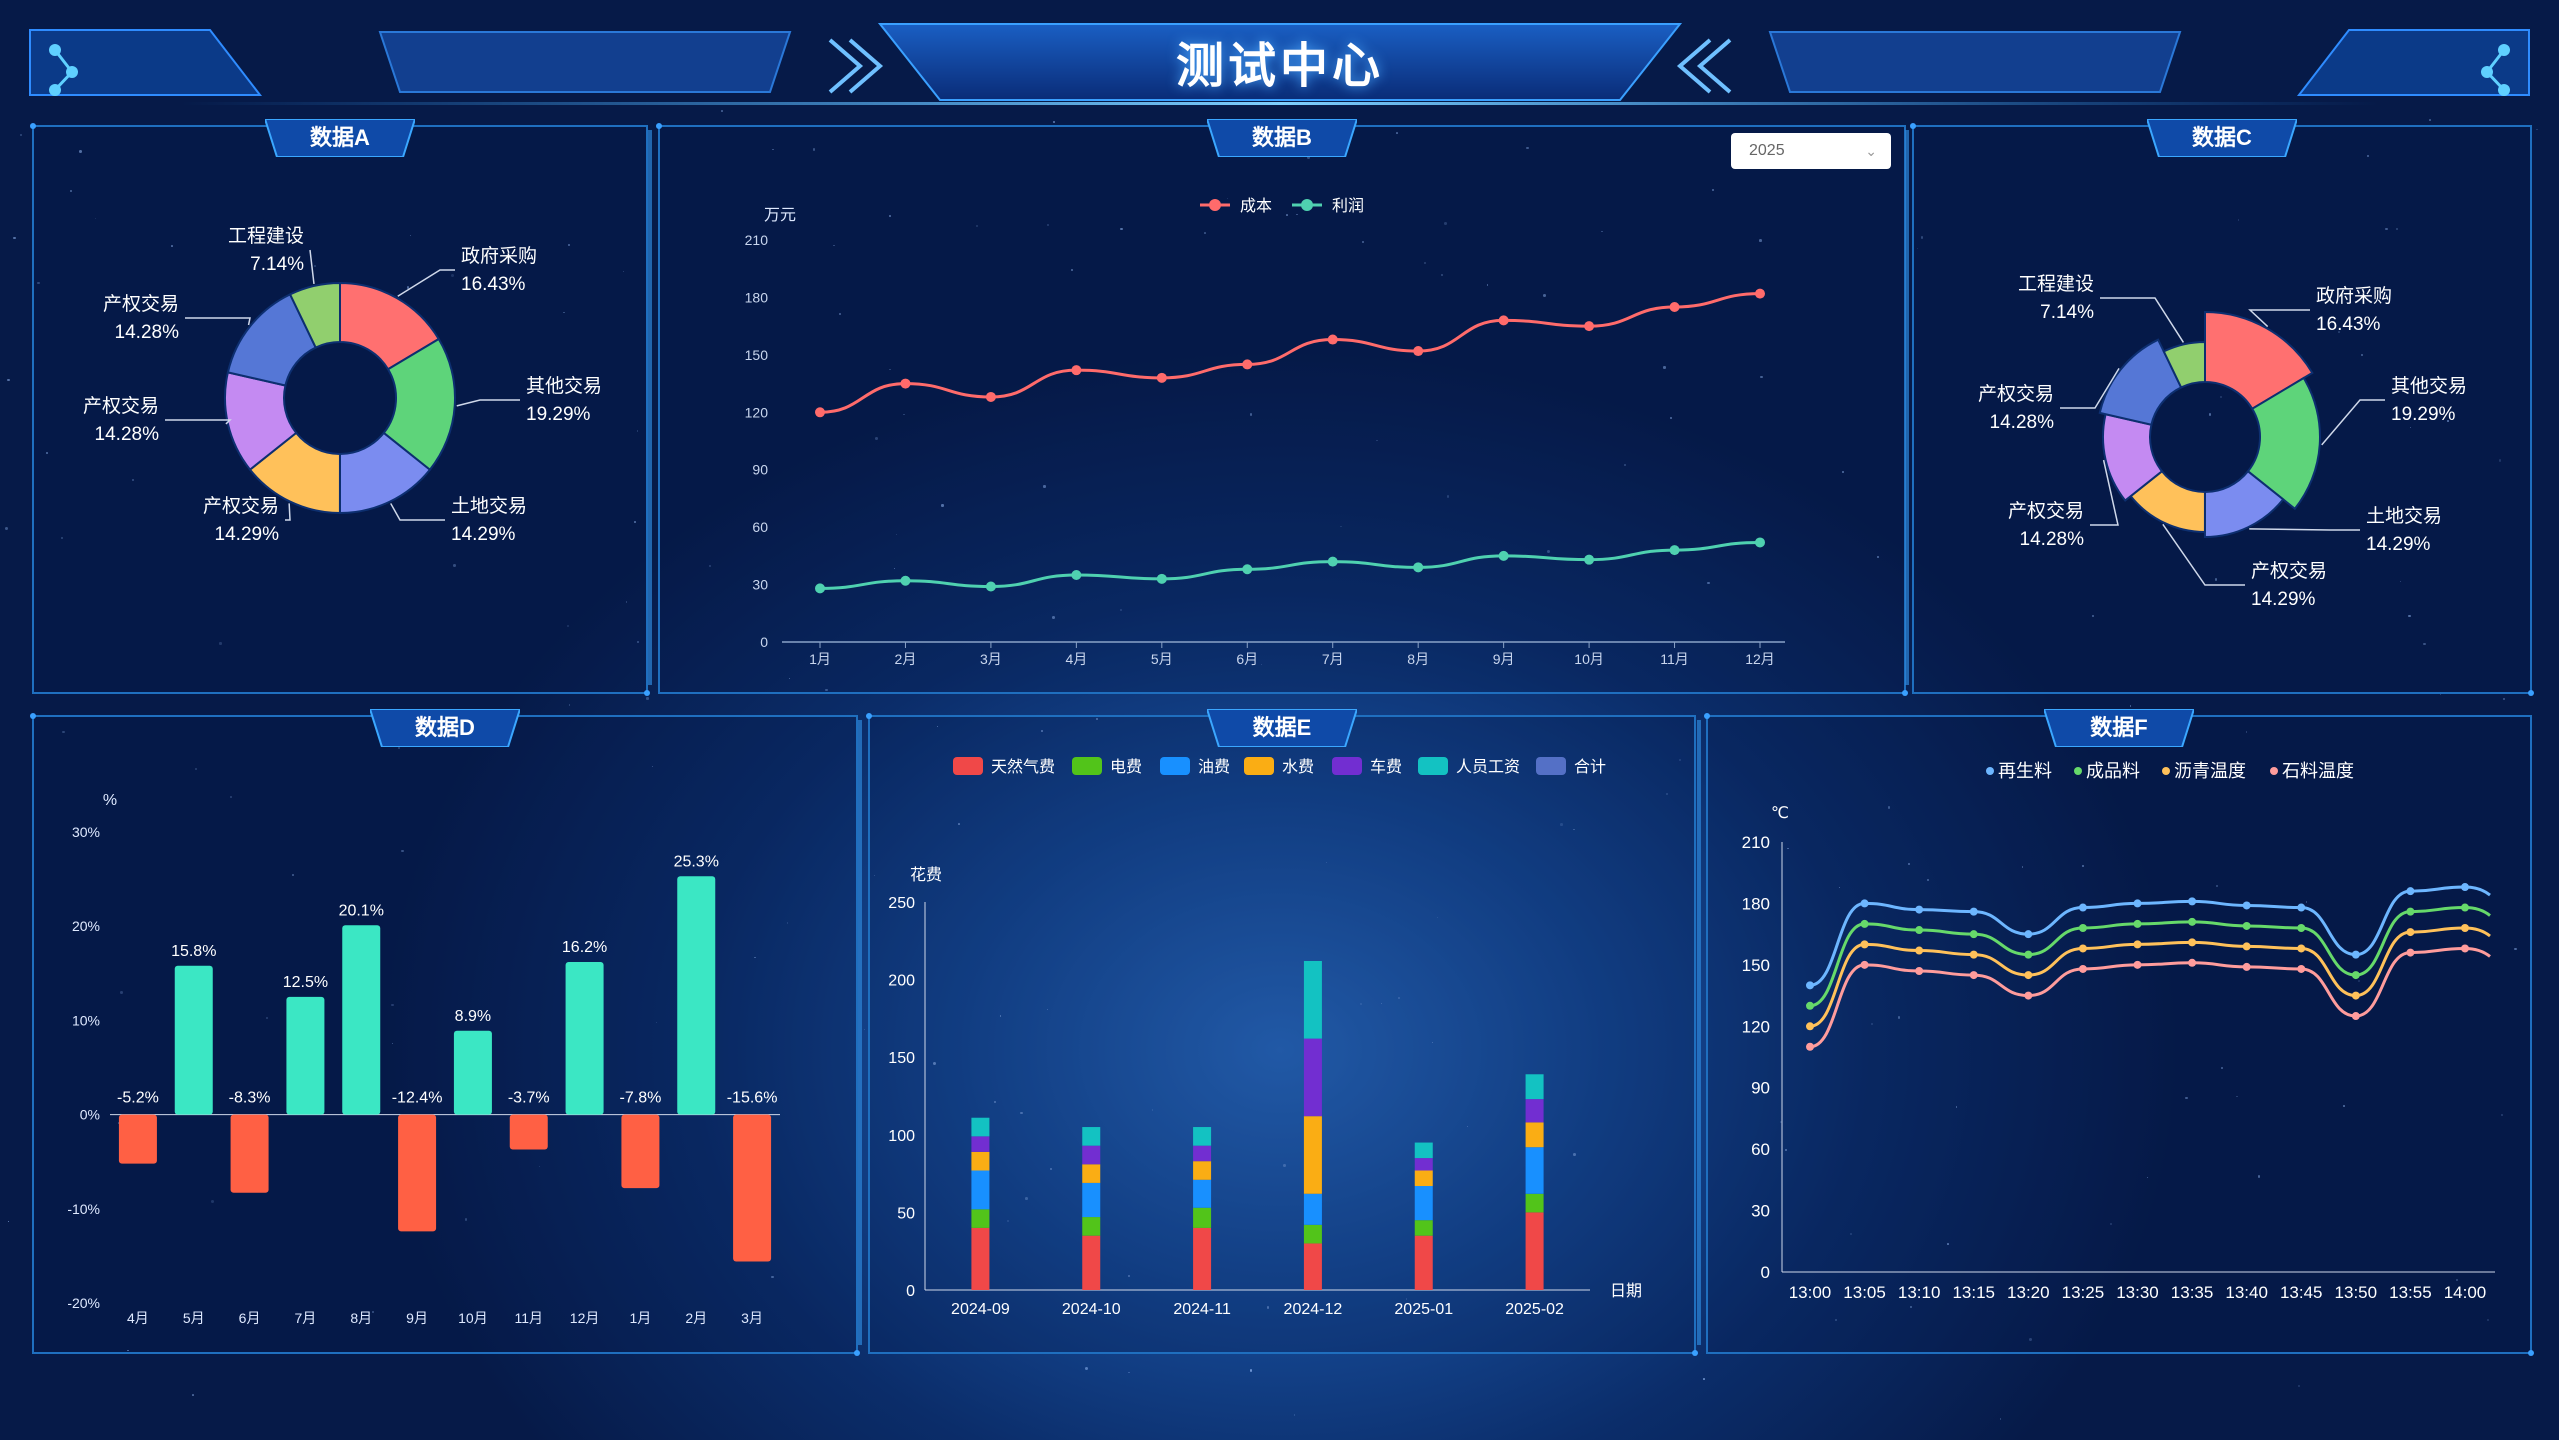 The width and height of the screenshot is (2559, 1440). I want to click on legend-label: 车费, so click(1386, 767).